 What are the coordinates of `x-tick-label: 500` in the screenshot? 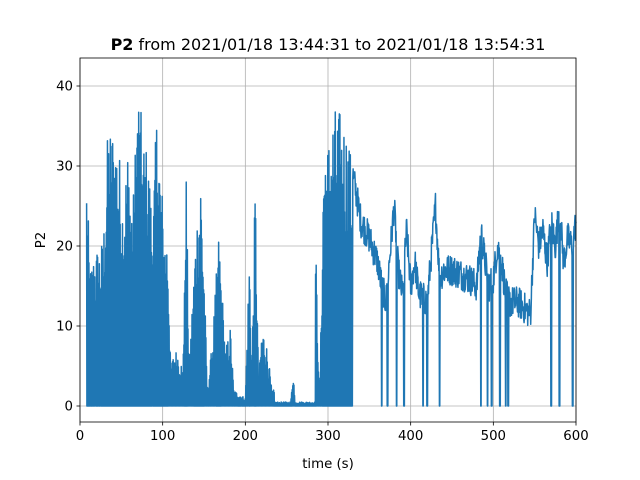 It's located at (493, 436).